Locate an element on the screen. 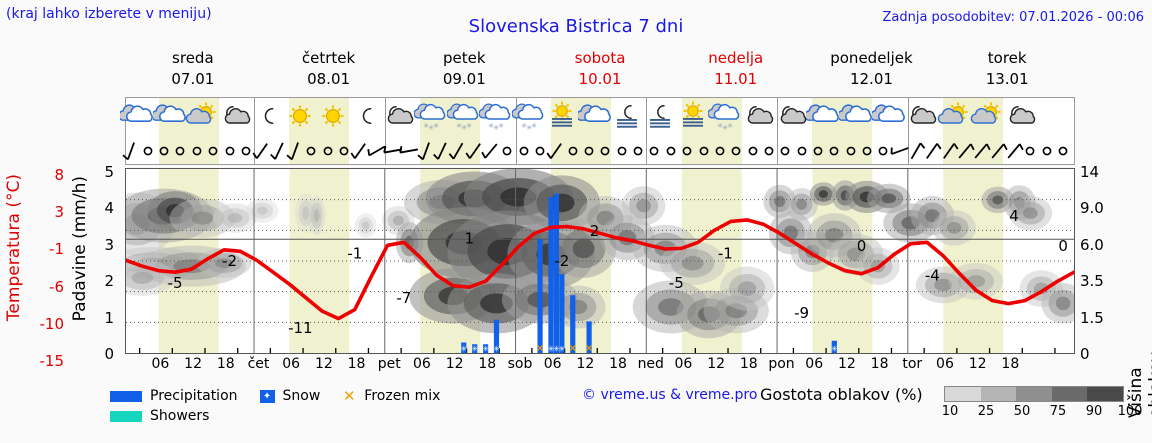 The height and width of the screenshot is (443, 1152). sun-fog-icon is located at coordinates (693, 117).